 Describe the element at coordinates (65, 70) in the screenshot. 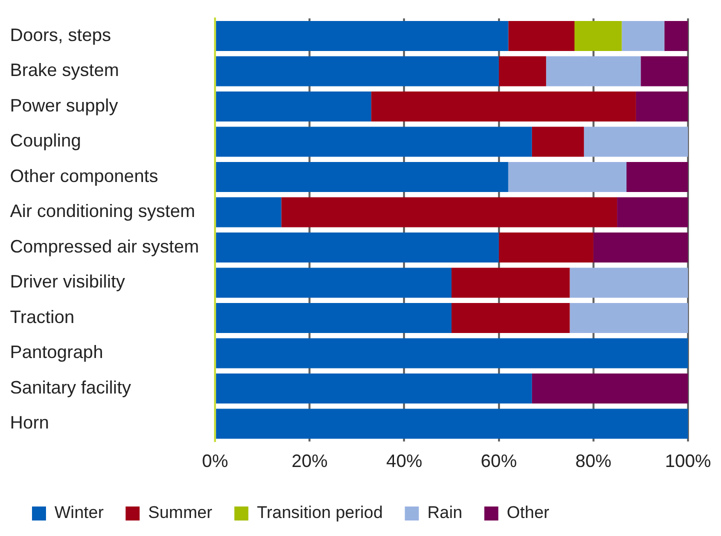

I see `y-tick-label: Brake system` at that location.